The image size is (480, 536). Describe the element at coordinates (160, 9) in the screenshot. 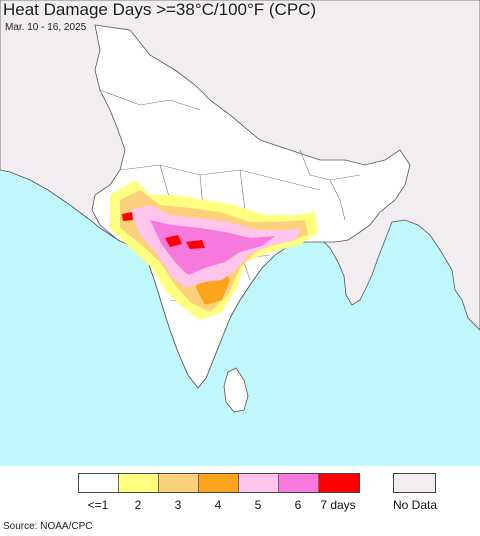

I see `map-title: Heat Damage Days >=38°C/100°F (CPC)` at that location.